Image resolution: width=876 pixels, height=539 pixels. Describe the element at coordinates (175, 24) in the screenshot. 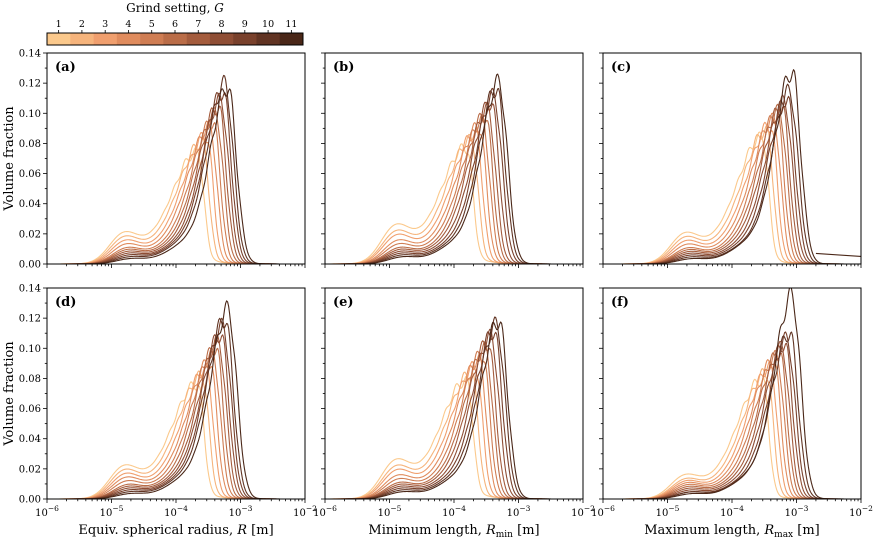

I see `colorbar-tick-label-6: 6` at that location.